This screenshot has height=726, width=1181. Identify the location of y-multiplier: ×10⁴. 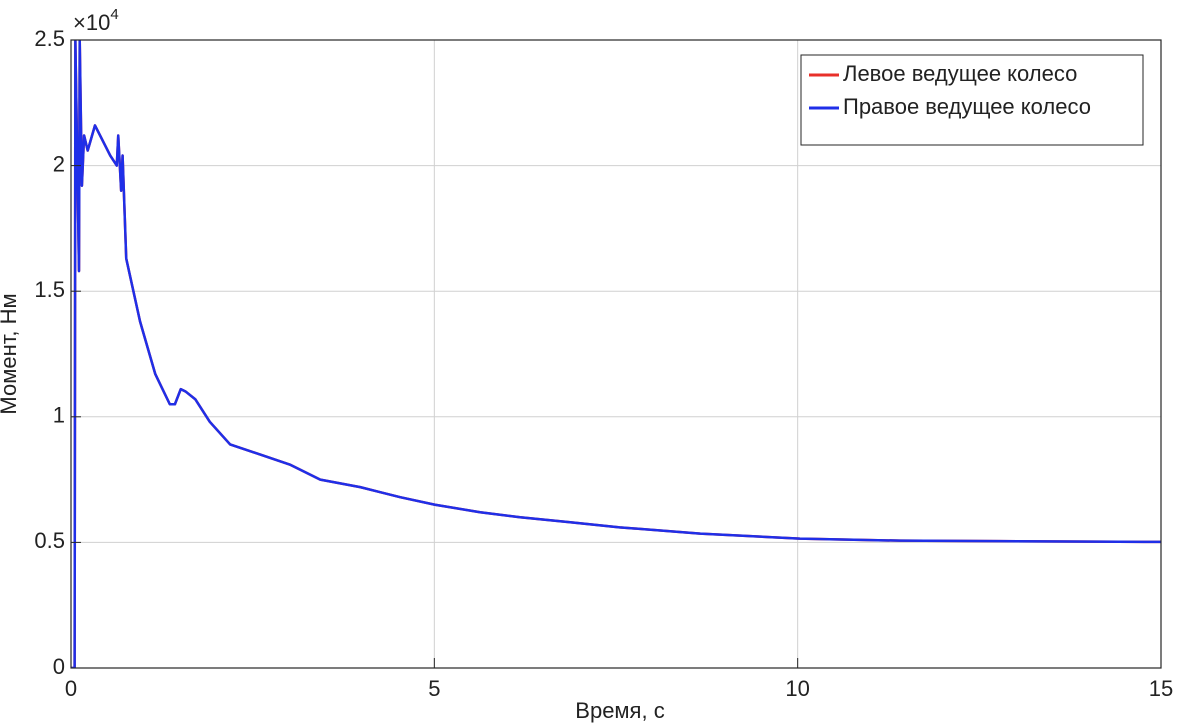
(96, 20).